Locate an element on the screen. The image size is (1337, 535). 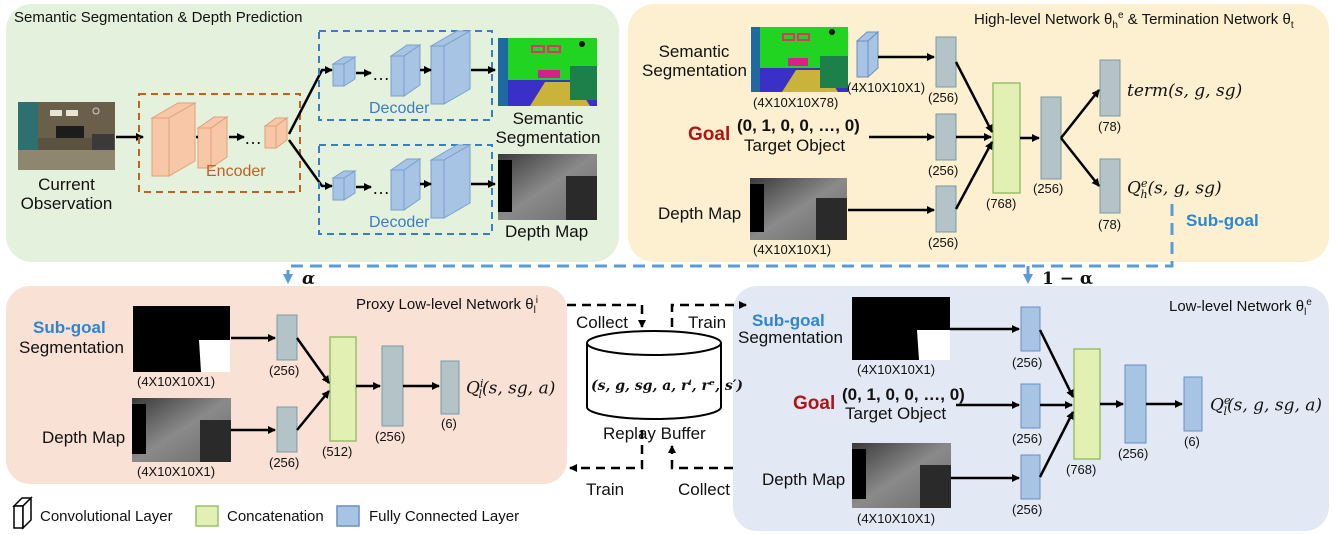
hl-fc2-dim: (256) is located at coordinates (943, 170).